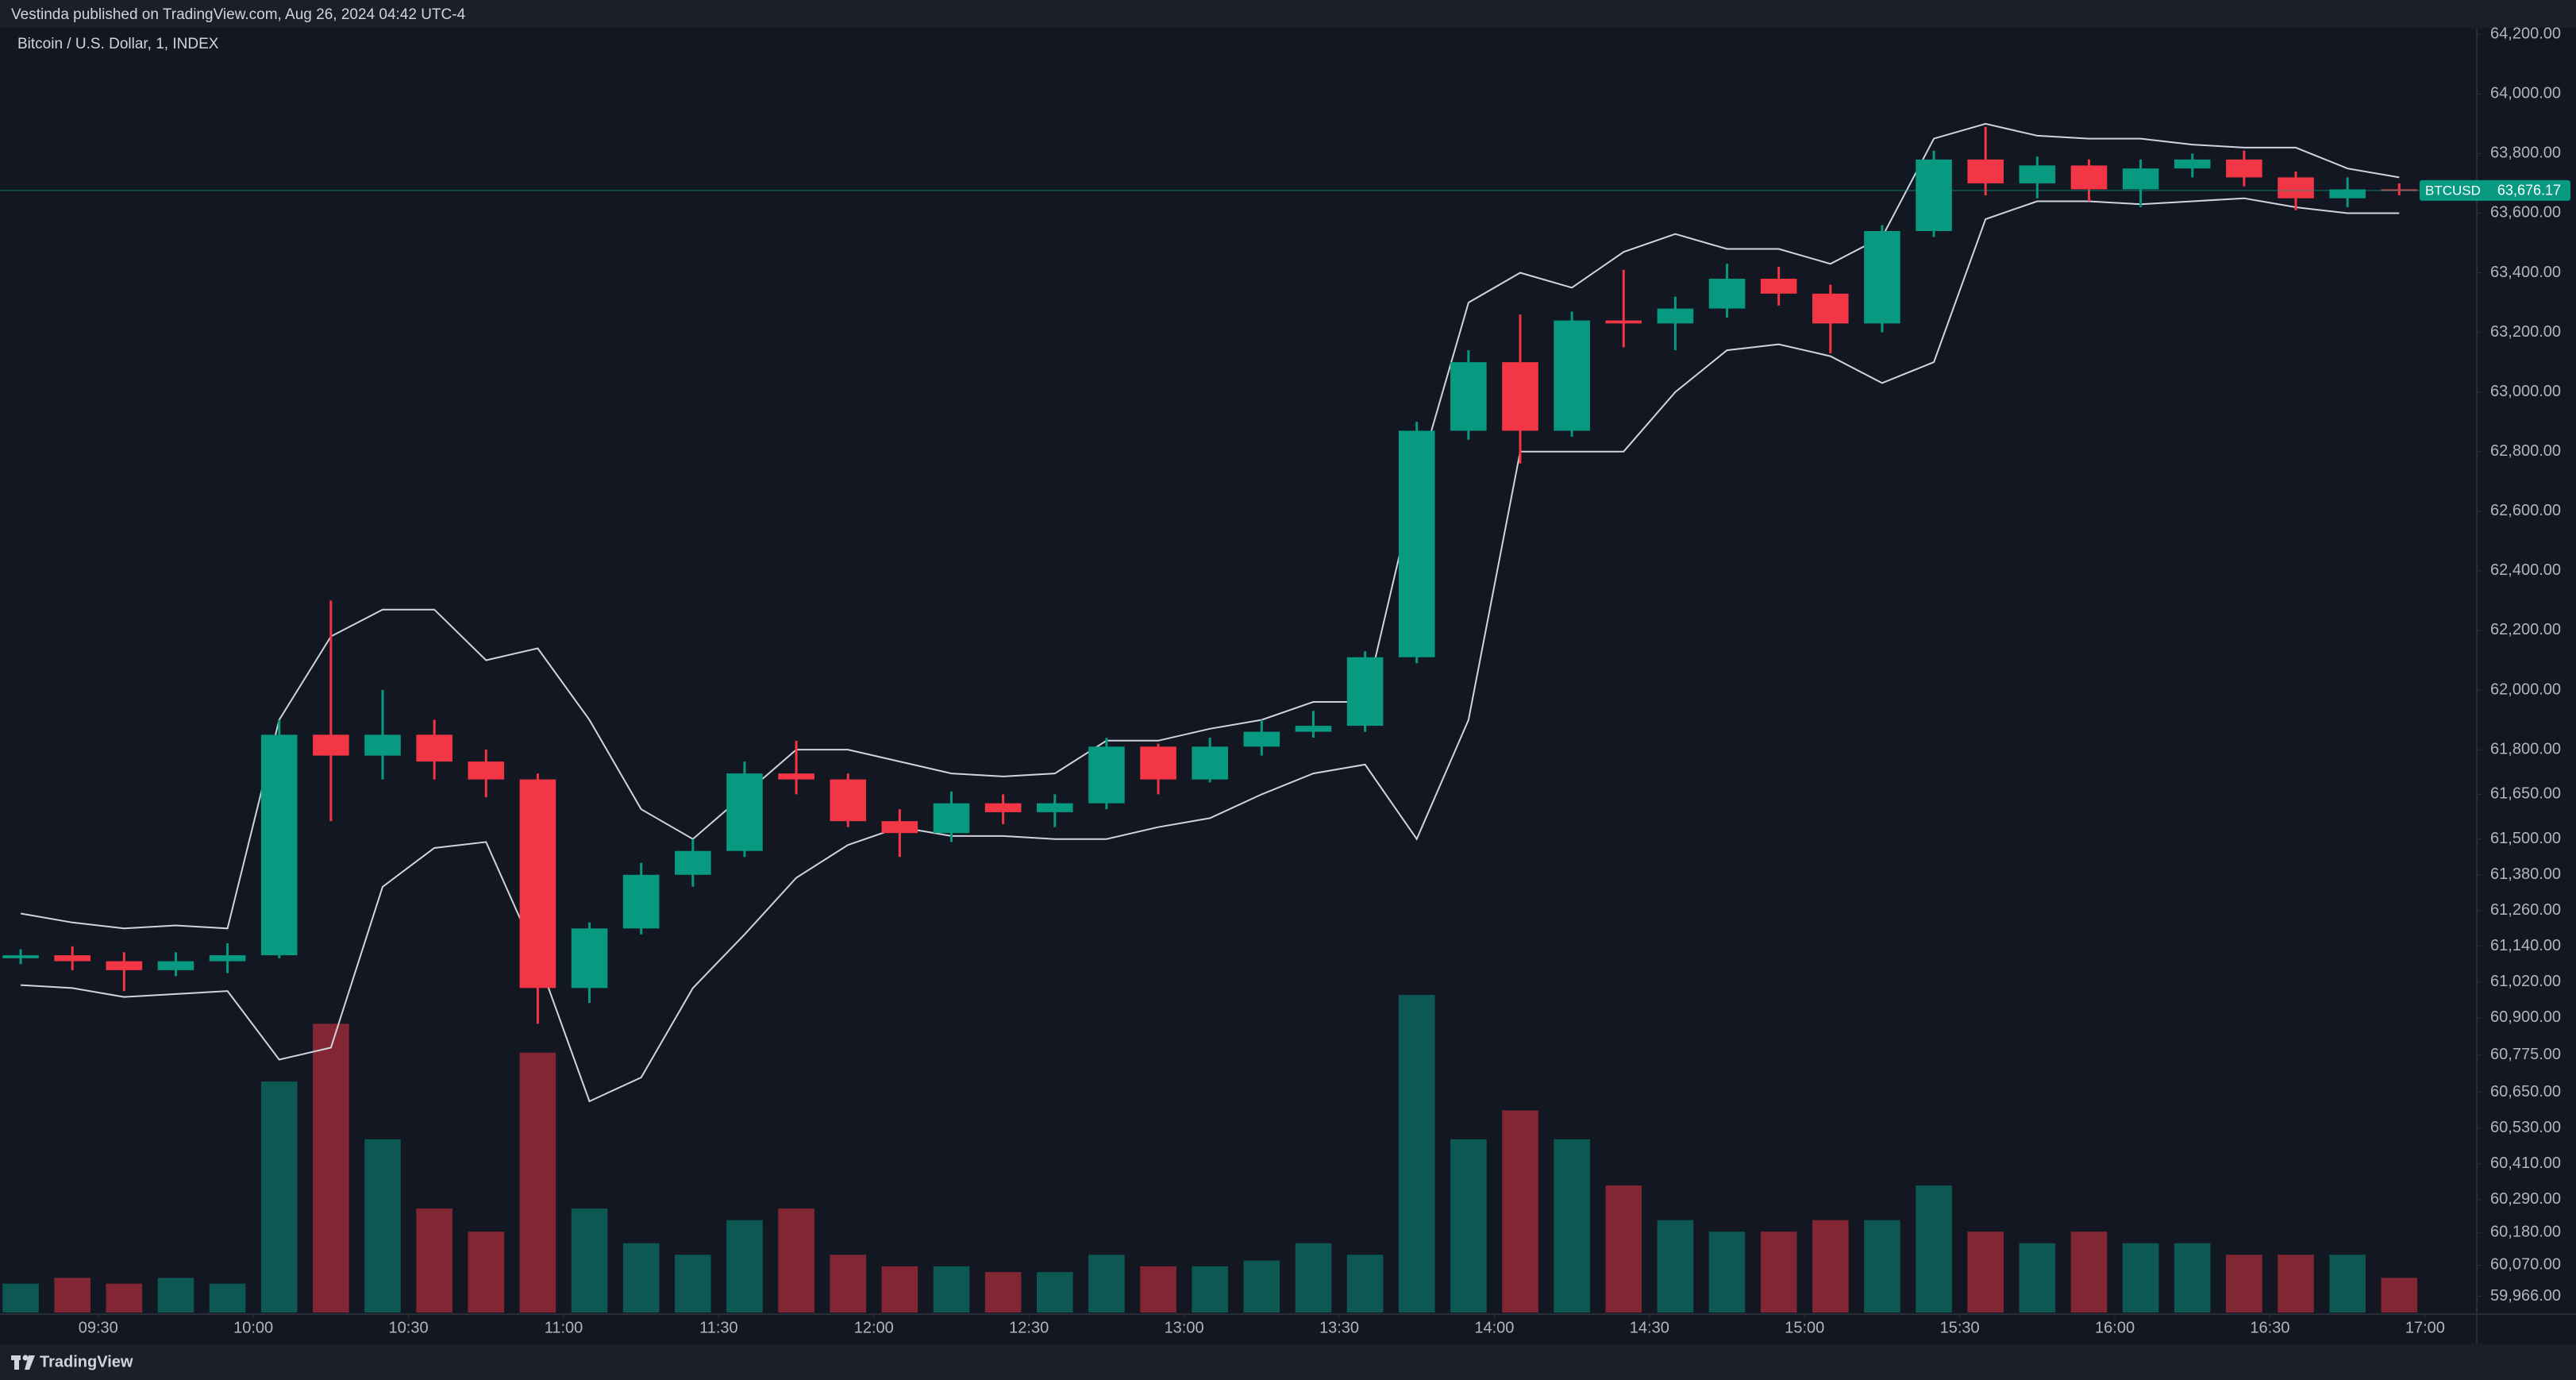 The height and width of the screenshot is (1380, 2576). What do you see at coordinates (2525, 748) in the screenshot?
I see `y-tick-label: 61,800.00` at bounding box center [2525, 748].